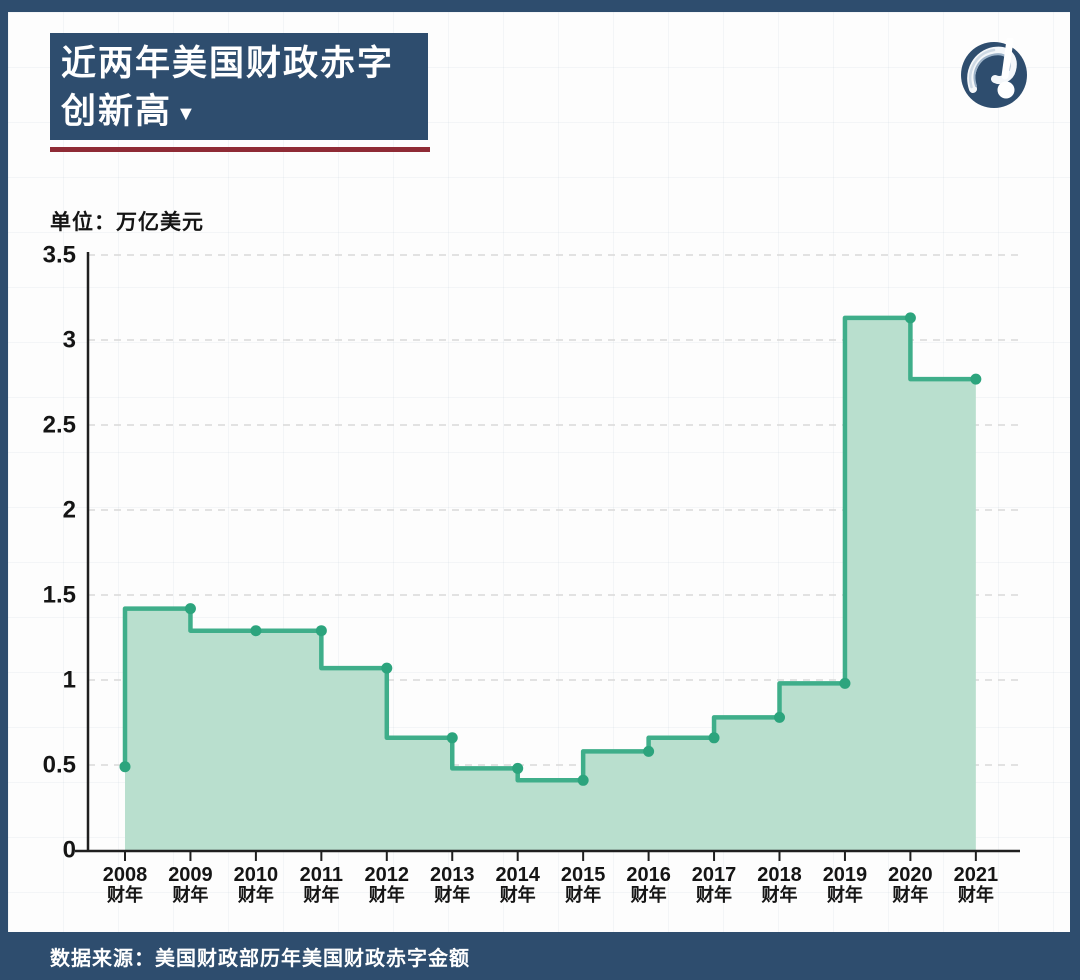 The width and height of the screenshot is (1080, 980). I want to click on unit-label: 单位：万亿美元, so click(127, 222).